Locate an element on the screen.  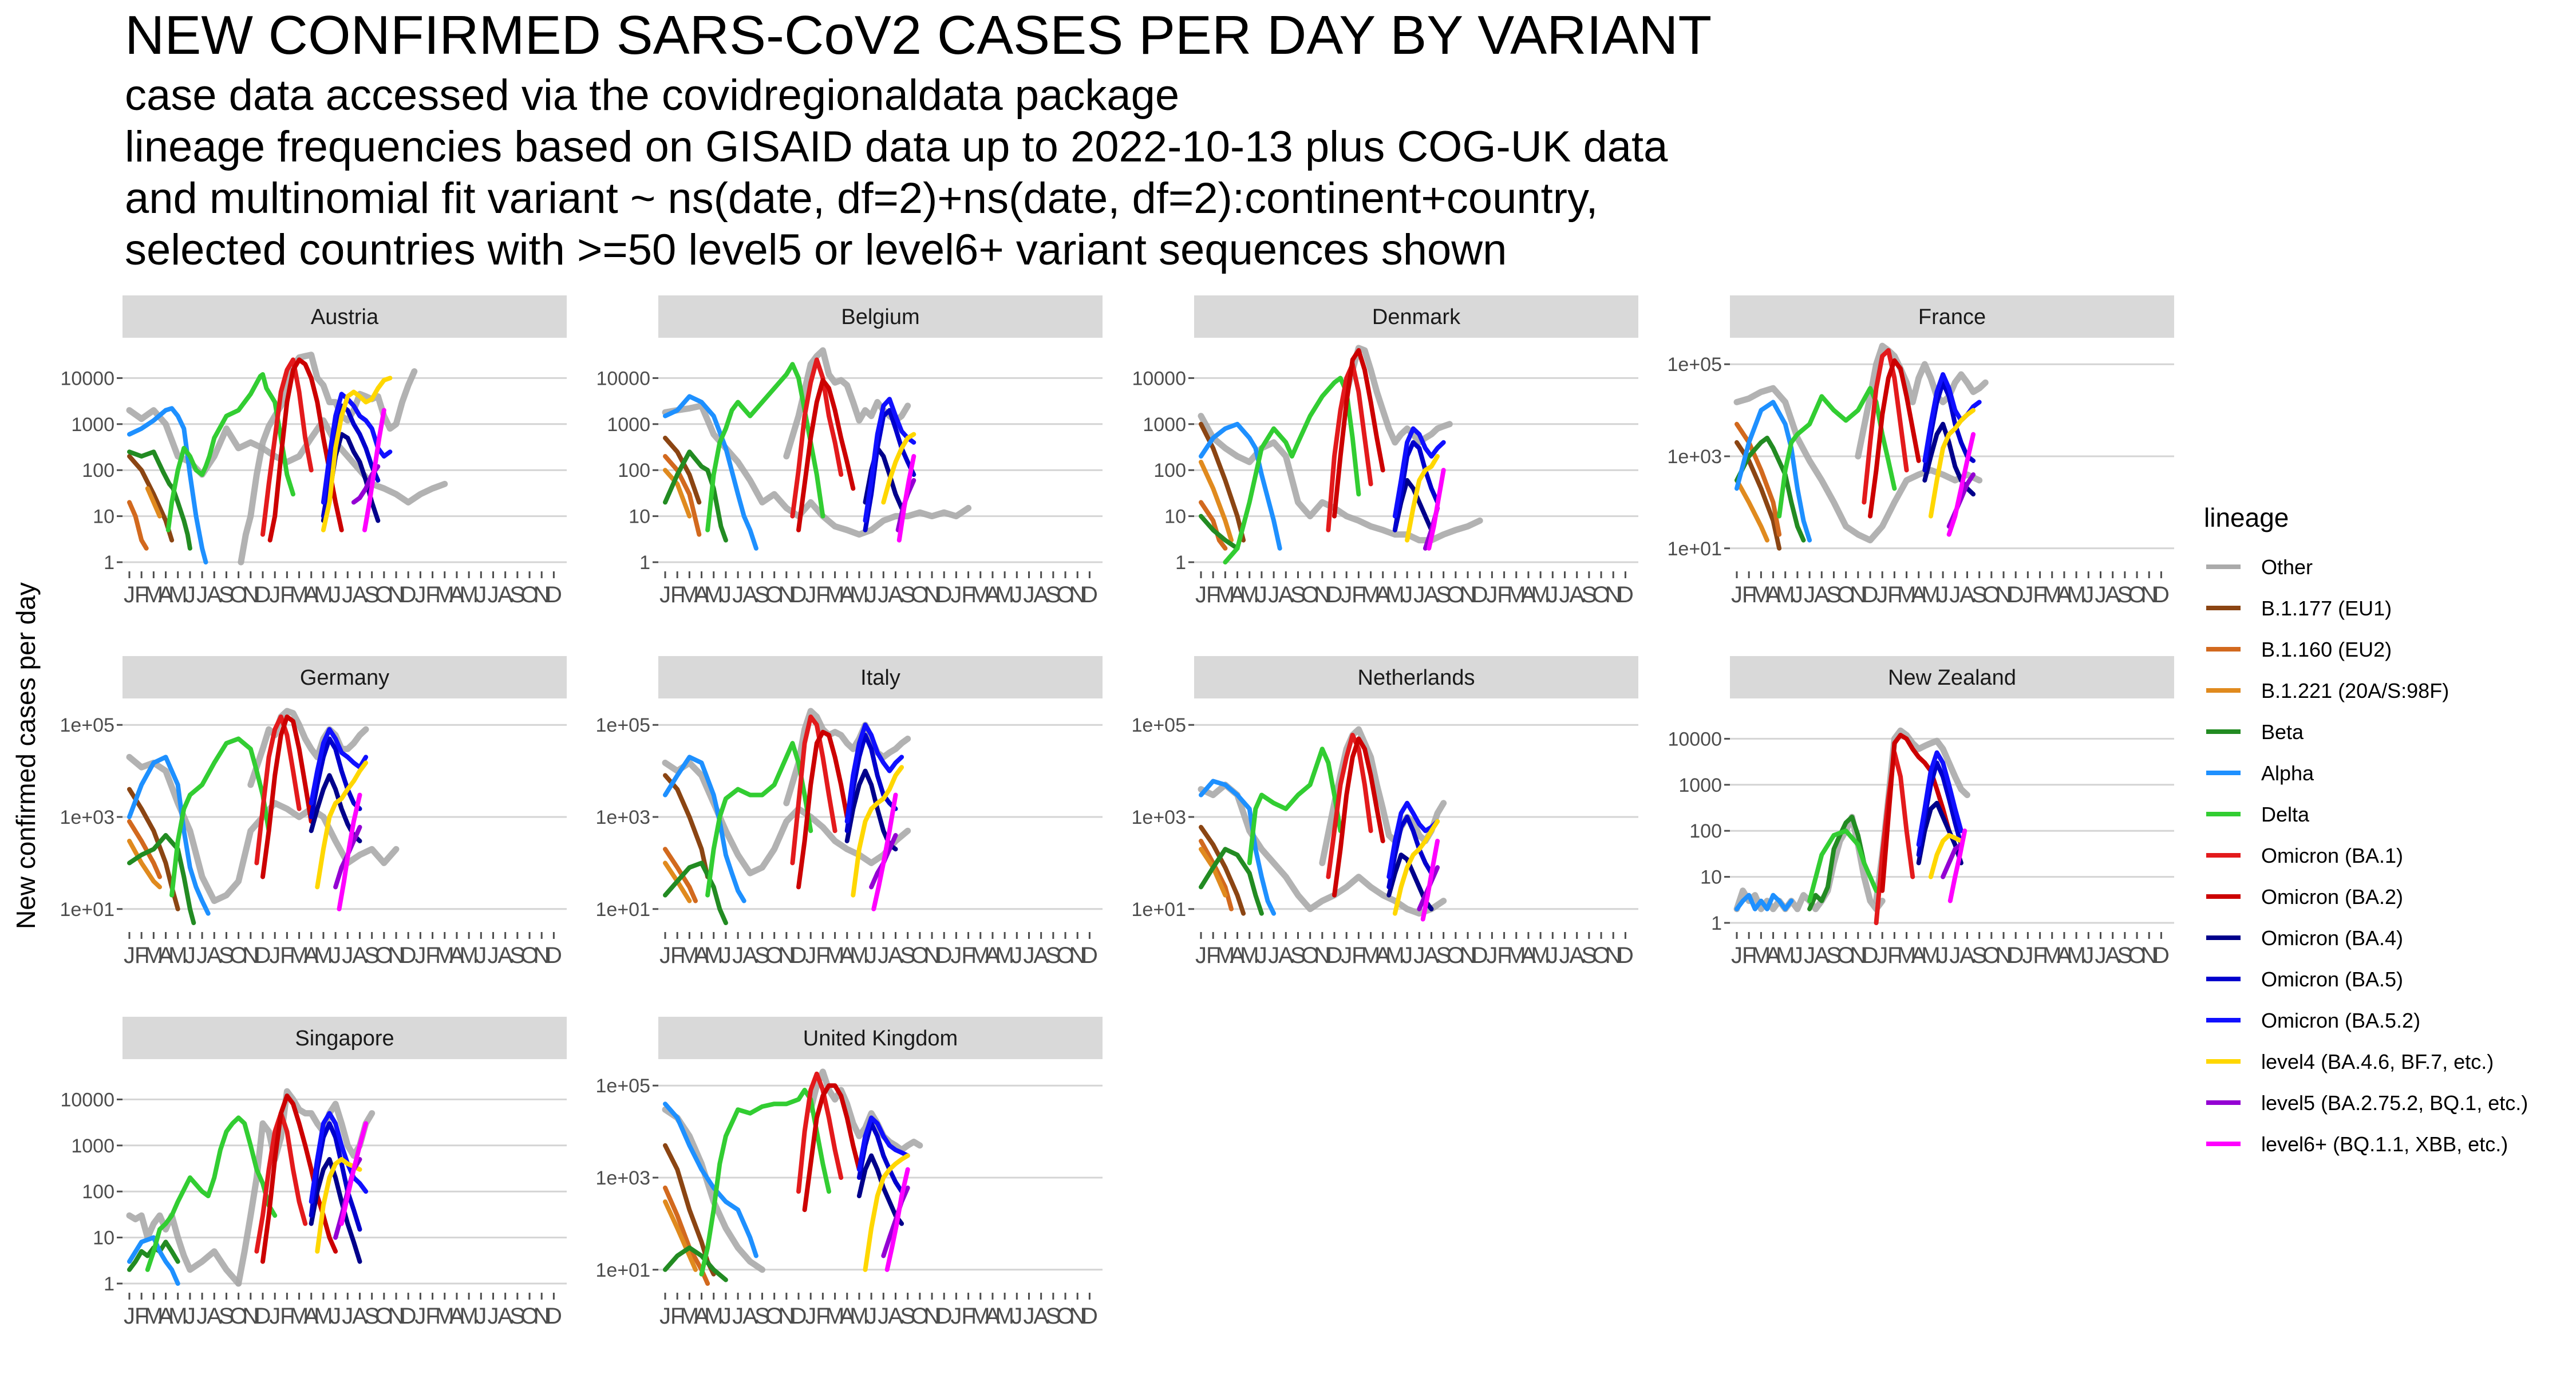
strip-germany is located at coordinates (345, 677).